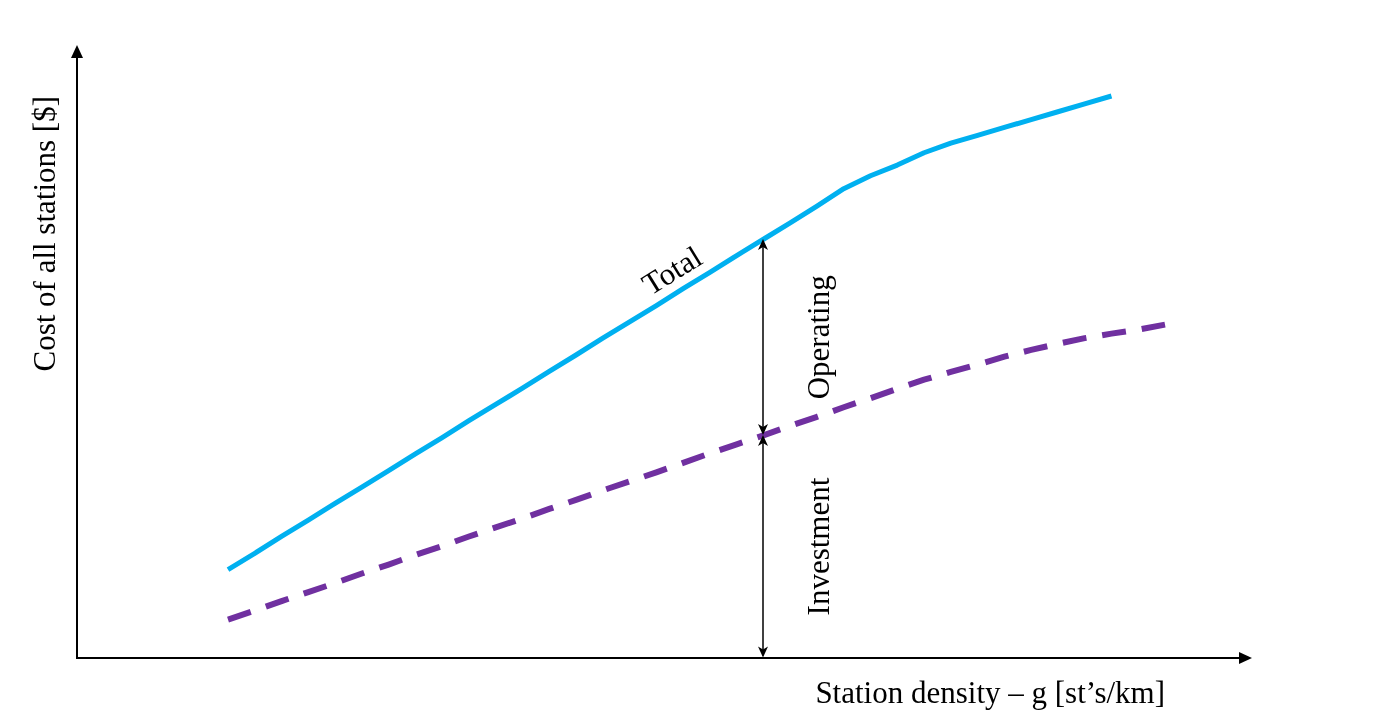 The height and width of the screenshot is (728, 1375). I want to click on y-axis-title: Cost of all stations [$], so click(44, 234).